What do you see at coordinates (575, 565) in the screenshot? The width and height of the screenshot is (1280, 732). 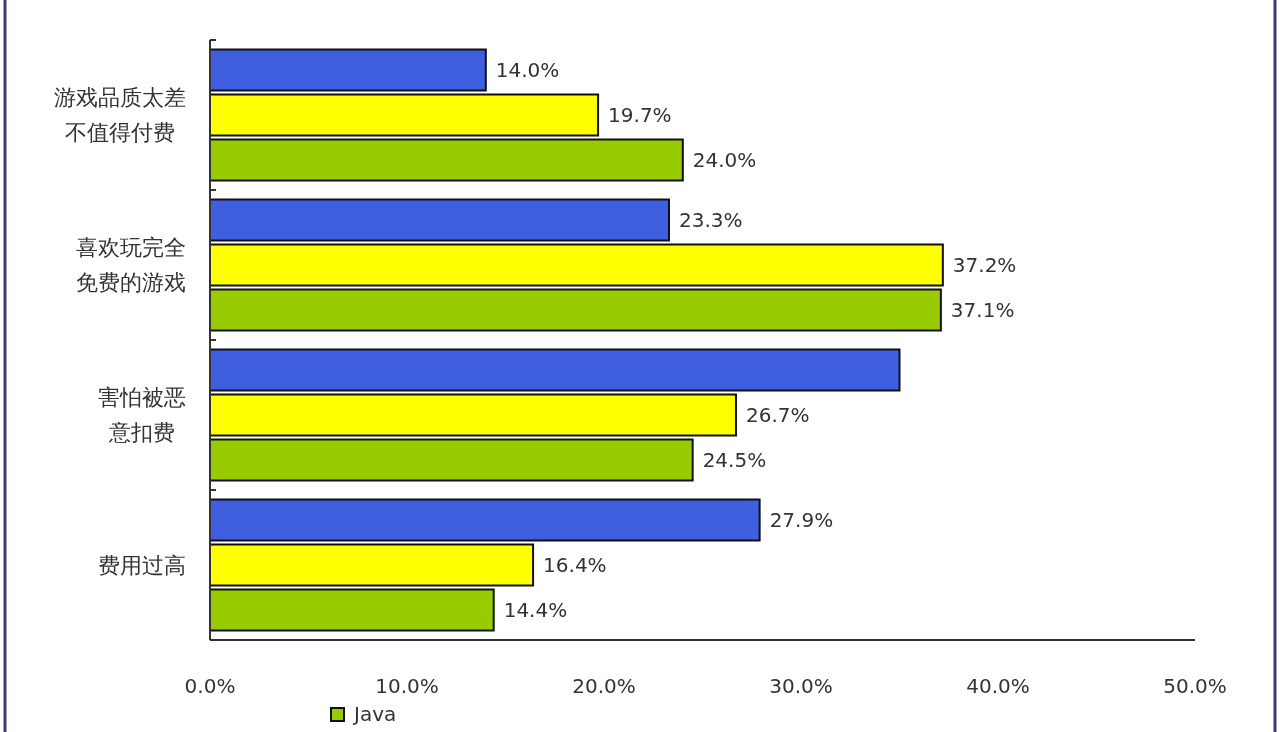 I see `data-label: 16.4%` at bounding box center [575, 565].